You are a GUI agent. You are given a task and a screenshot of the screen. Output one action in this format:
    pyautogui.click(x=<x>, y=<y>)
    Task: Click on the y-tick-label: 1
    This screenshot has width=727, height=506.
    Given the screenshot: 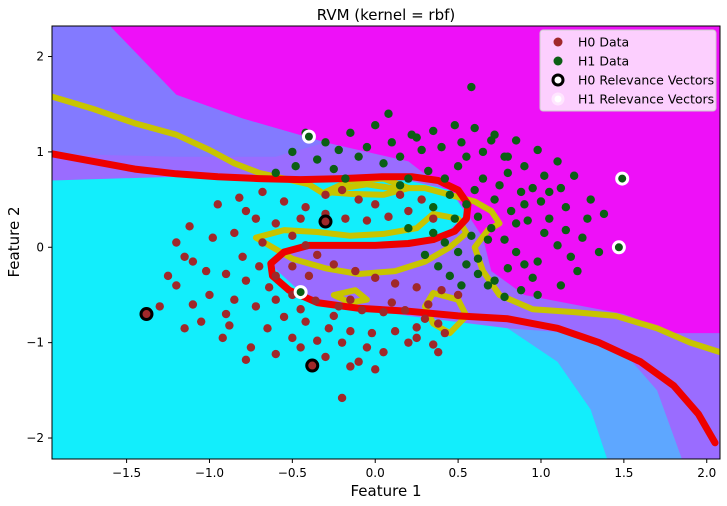 What is the action you would take?
    pyautogui.click(x=40, y=152)
    